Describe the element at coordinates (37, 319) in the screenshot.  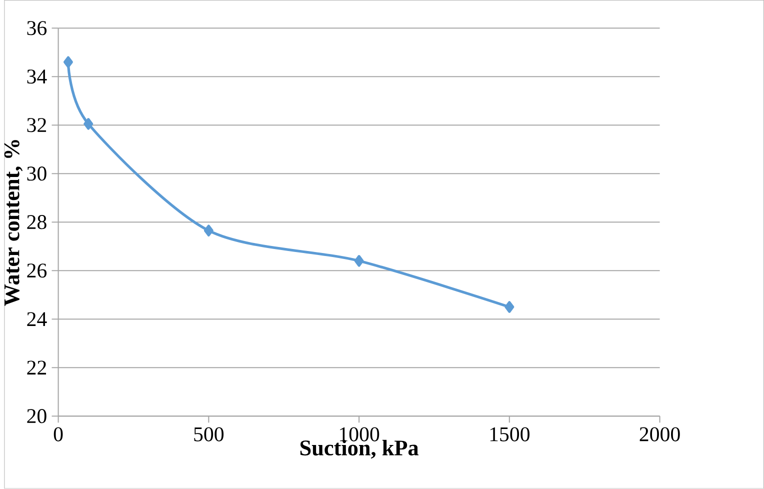
I see `y-tick-label: 24` at that location.